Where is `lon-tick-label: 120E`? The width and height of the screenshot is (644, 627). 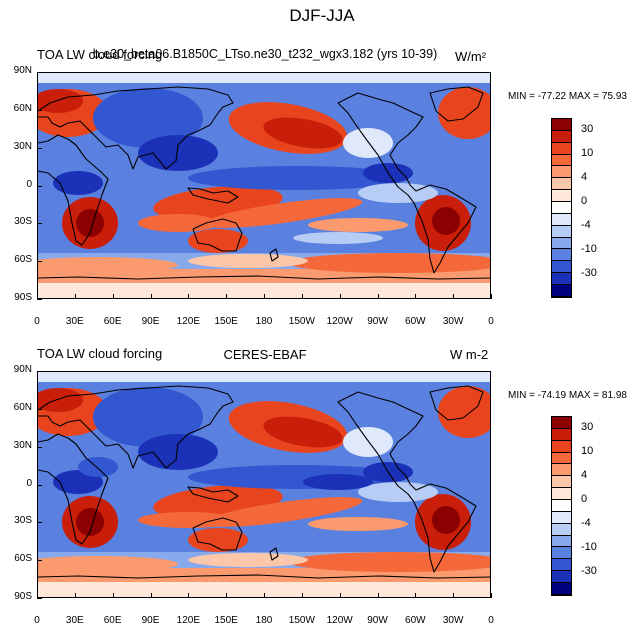
lon-tick-label: 120E is located at coordinates (188, 321).